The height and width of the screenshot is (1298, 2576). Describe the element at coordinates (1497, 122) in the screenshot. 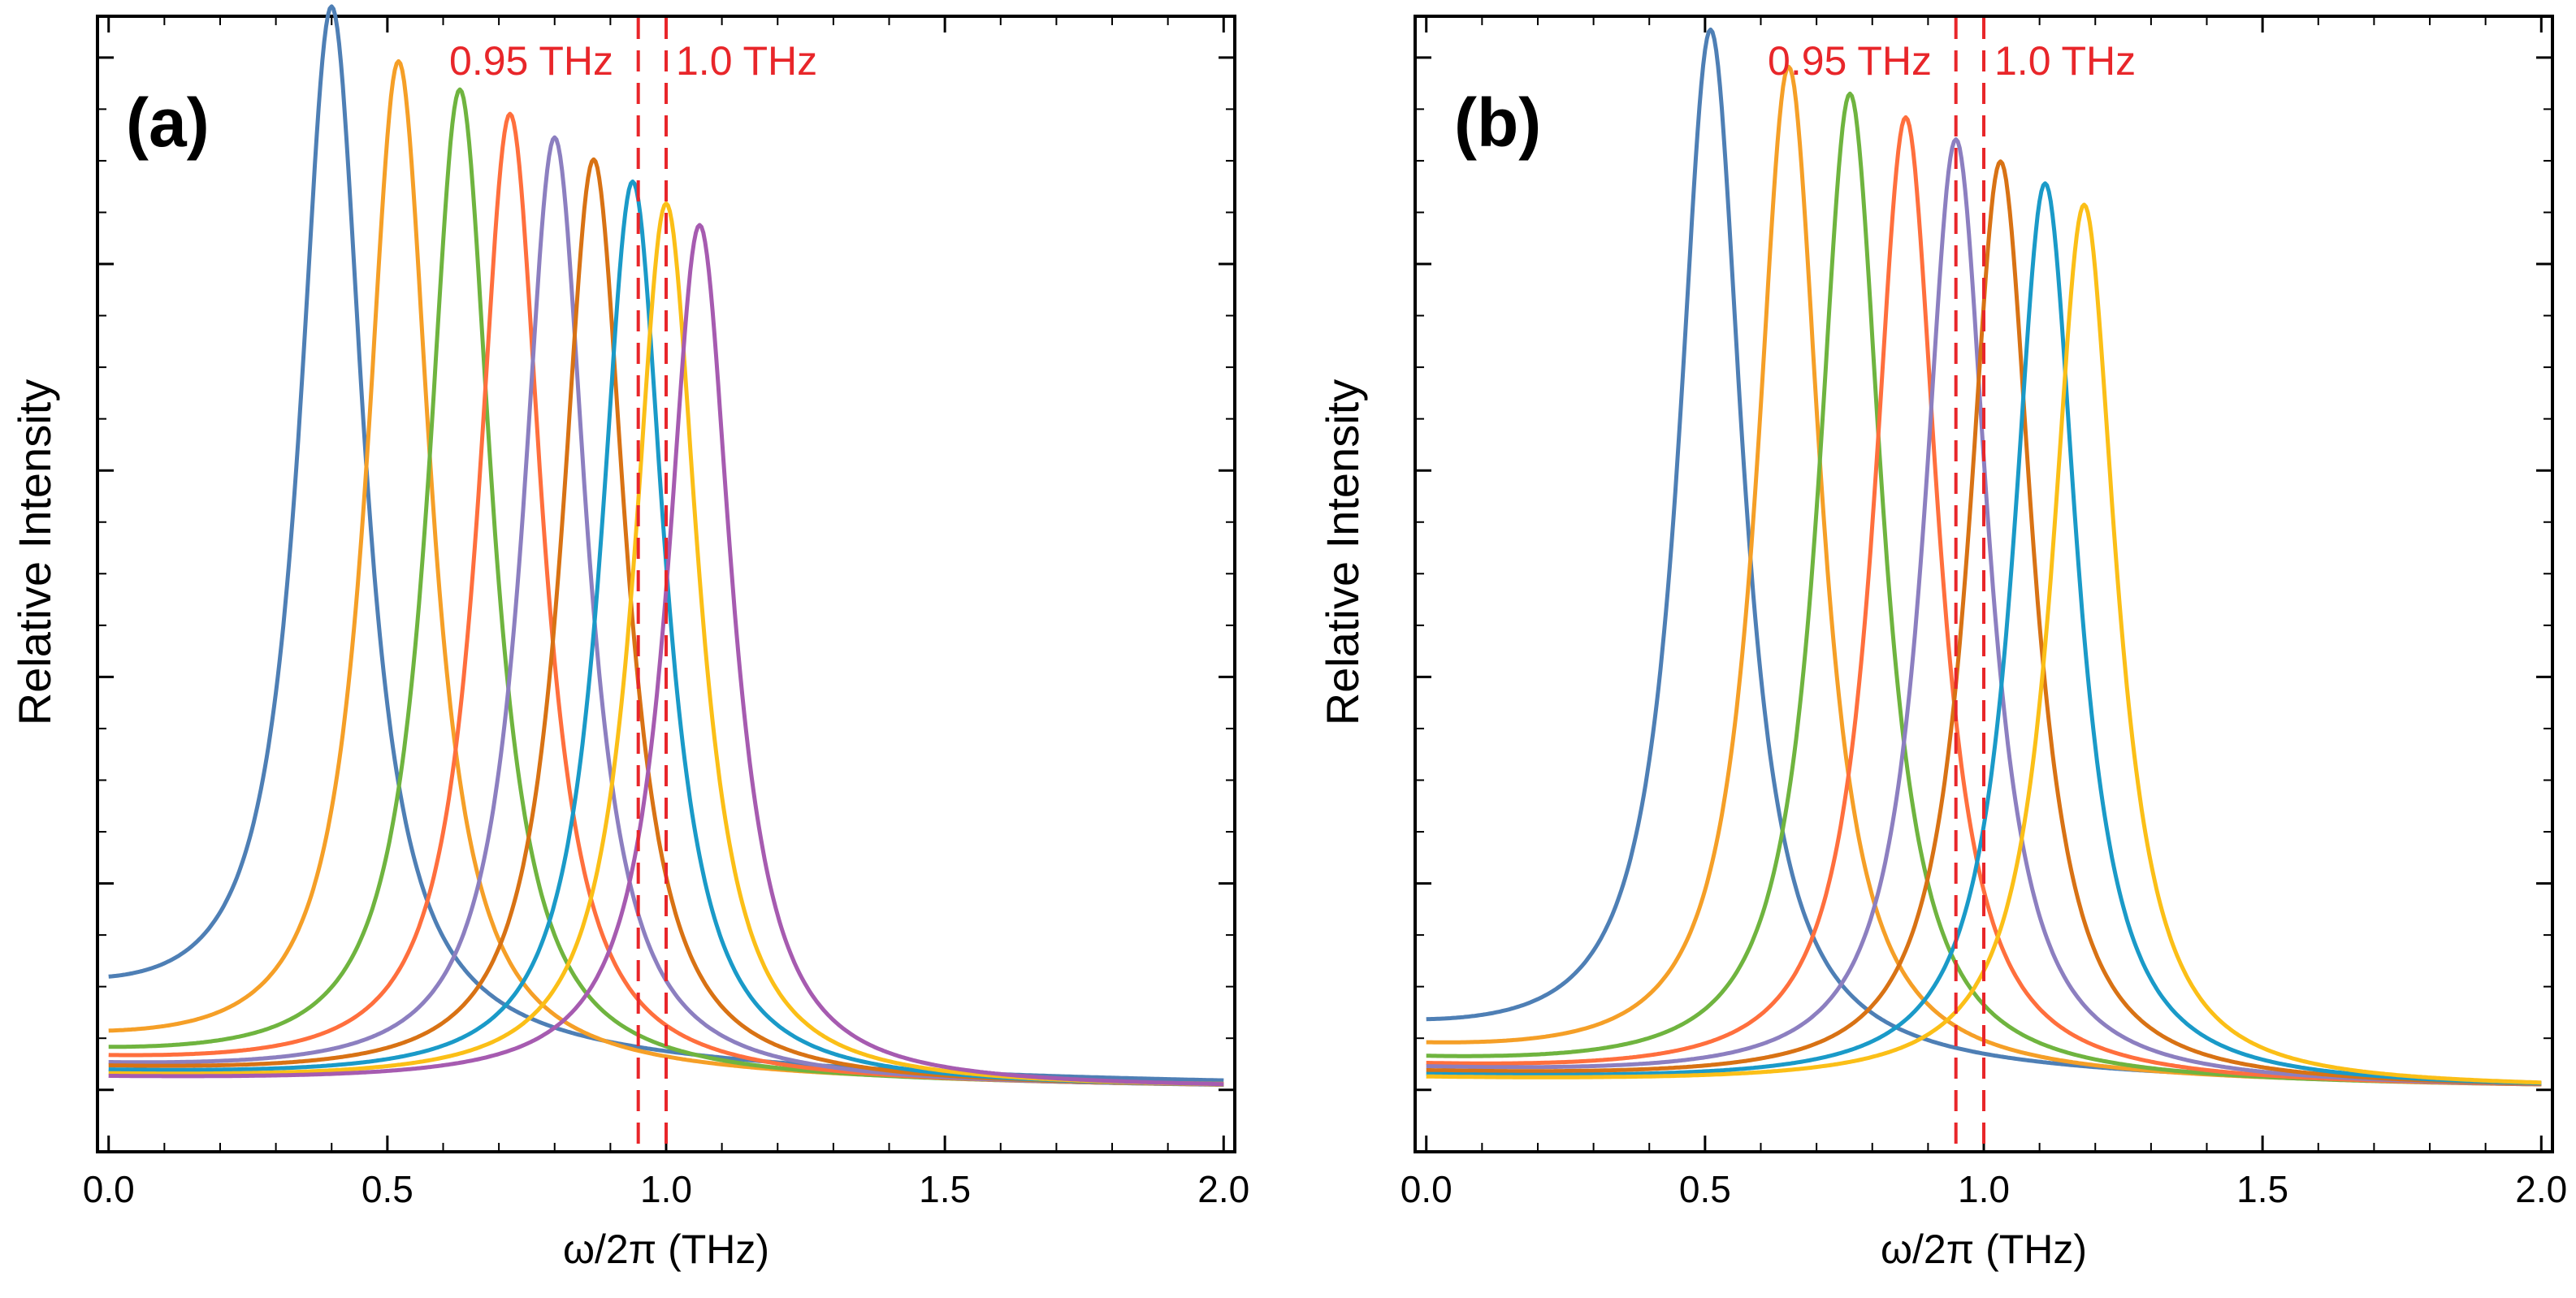

I see `panel-label: (b)` at that location.